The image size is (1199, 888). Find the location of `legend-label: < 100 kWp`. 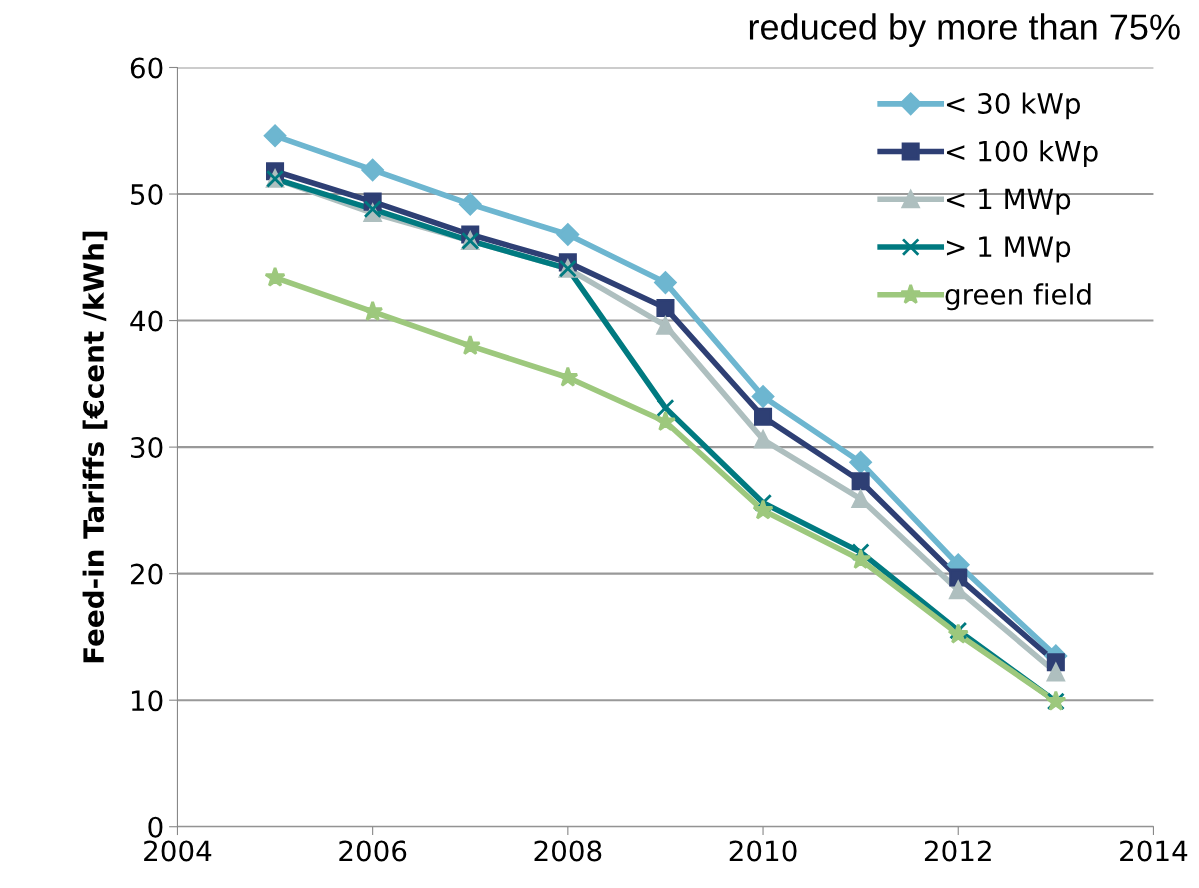

legend-label: < 100 kWp is located at coordinates (1022, 154).